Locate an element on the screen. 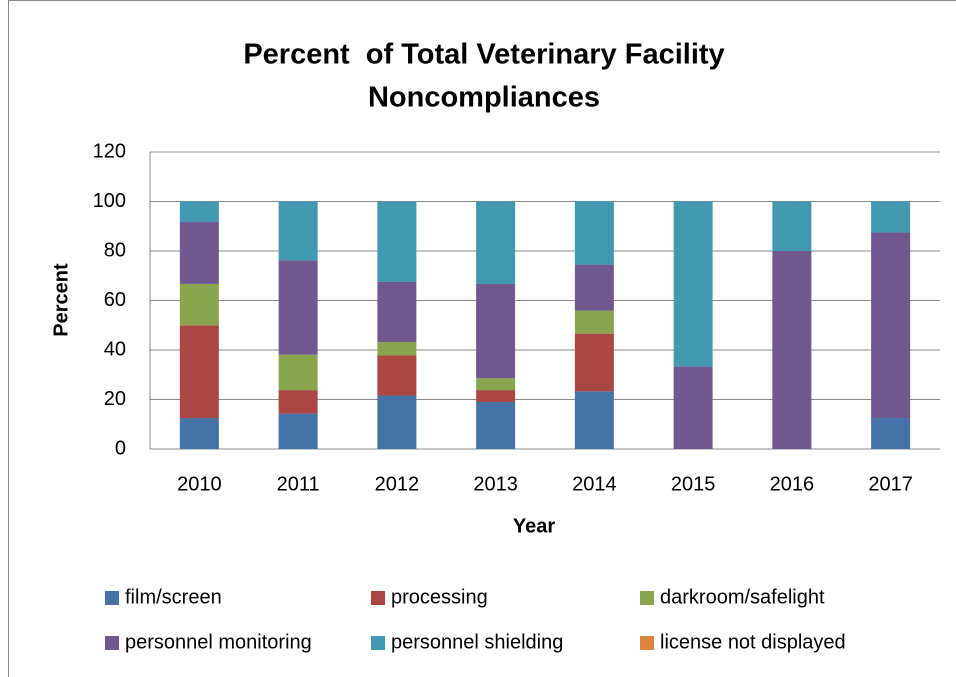 The image size is (956, 677). y-tick-label: 120 is located at coordinates (109, 151).